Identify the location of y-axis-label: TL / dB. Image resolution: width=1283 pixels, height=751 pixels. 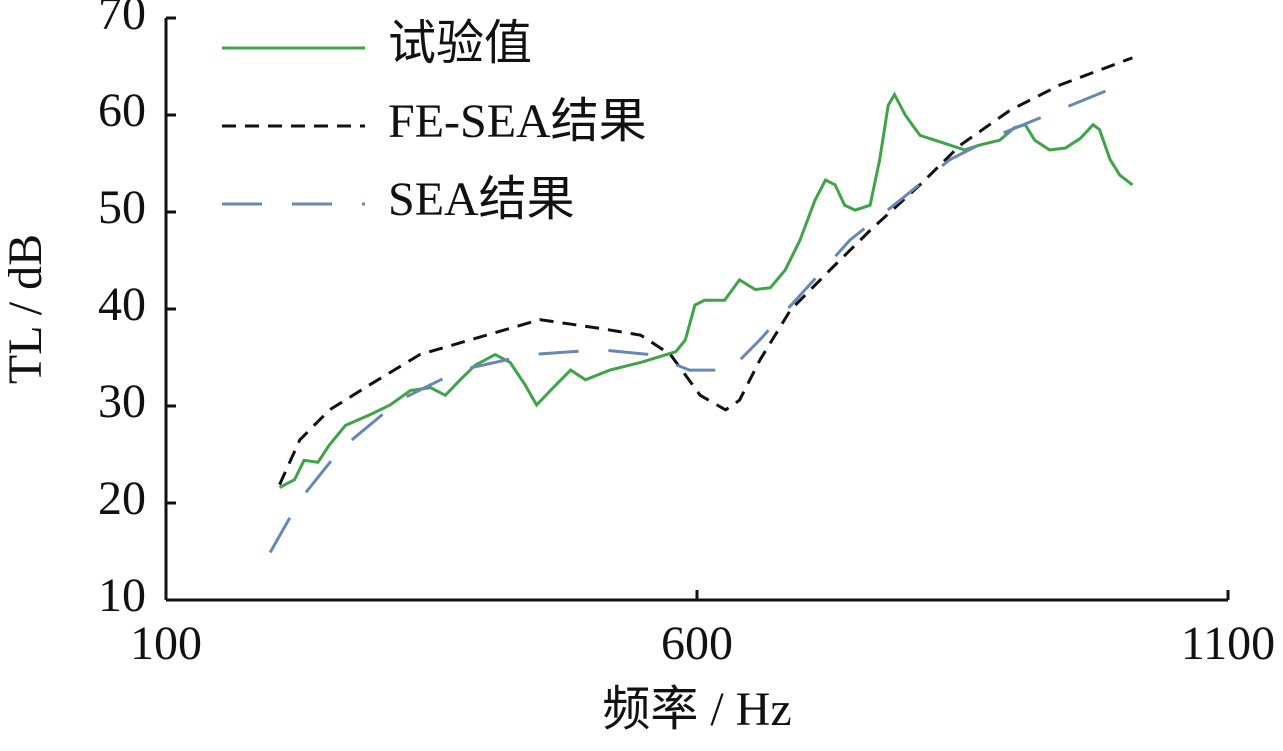
(26, 309).